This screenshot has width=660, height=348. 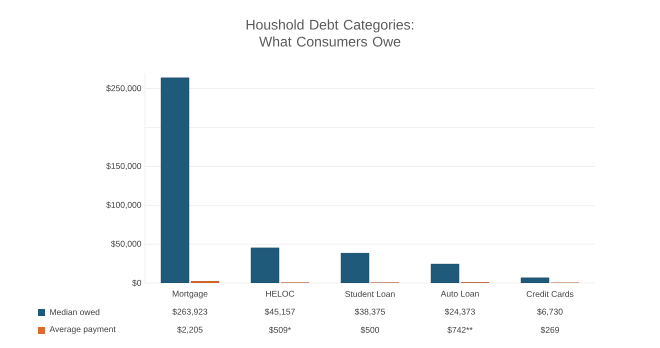 I want to click on y-tick-label: $100,000, so click(x=124, y=205).